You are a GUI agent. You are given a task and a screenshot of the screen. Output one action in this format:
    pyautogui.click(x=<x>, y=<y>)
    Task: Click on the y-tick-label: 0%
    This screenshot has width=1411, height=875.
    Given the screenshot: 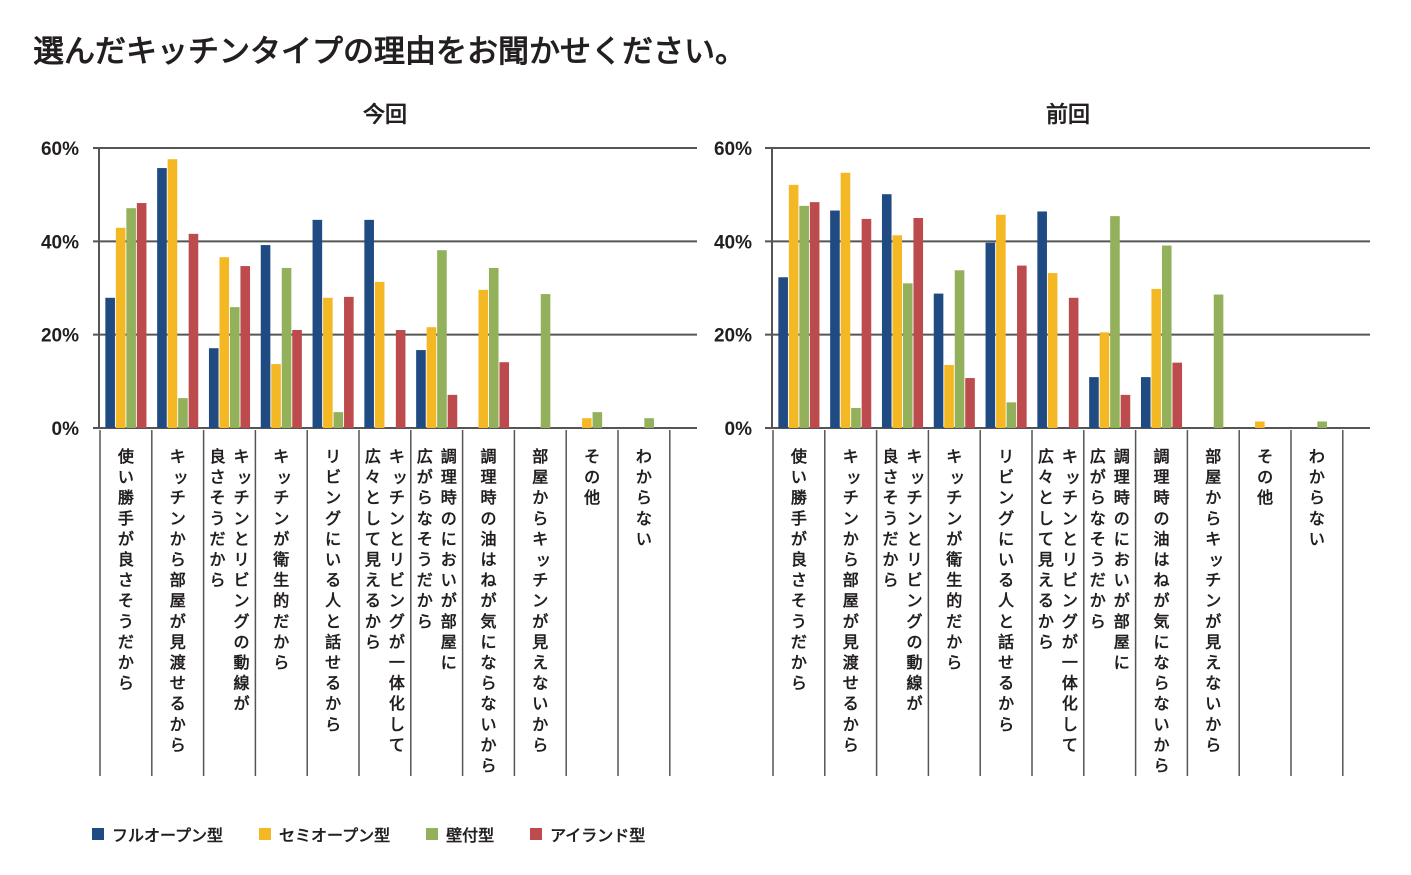 What is the action you would take?
    pyautogui.click(x=739, y=429)
    